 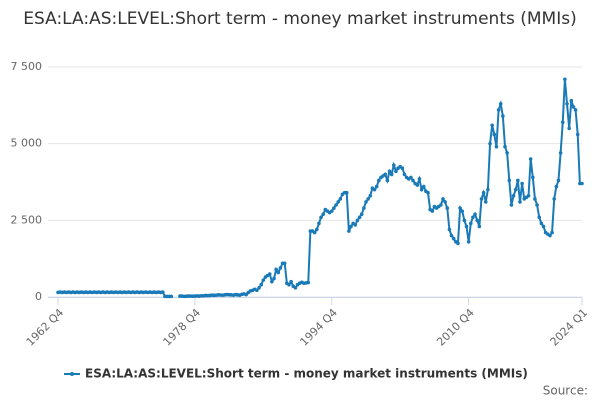 I want to click on y-tick-label: 0, so click(x=38, y=296).